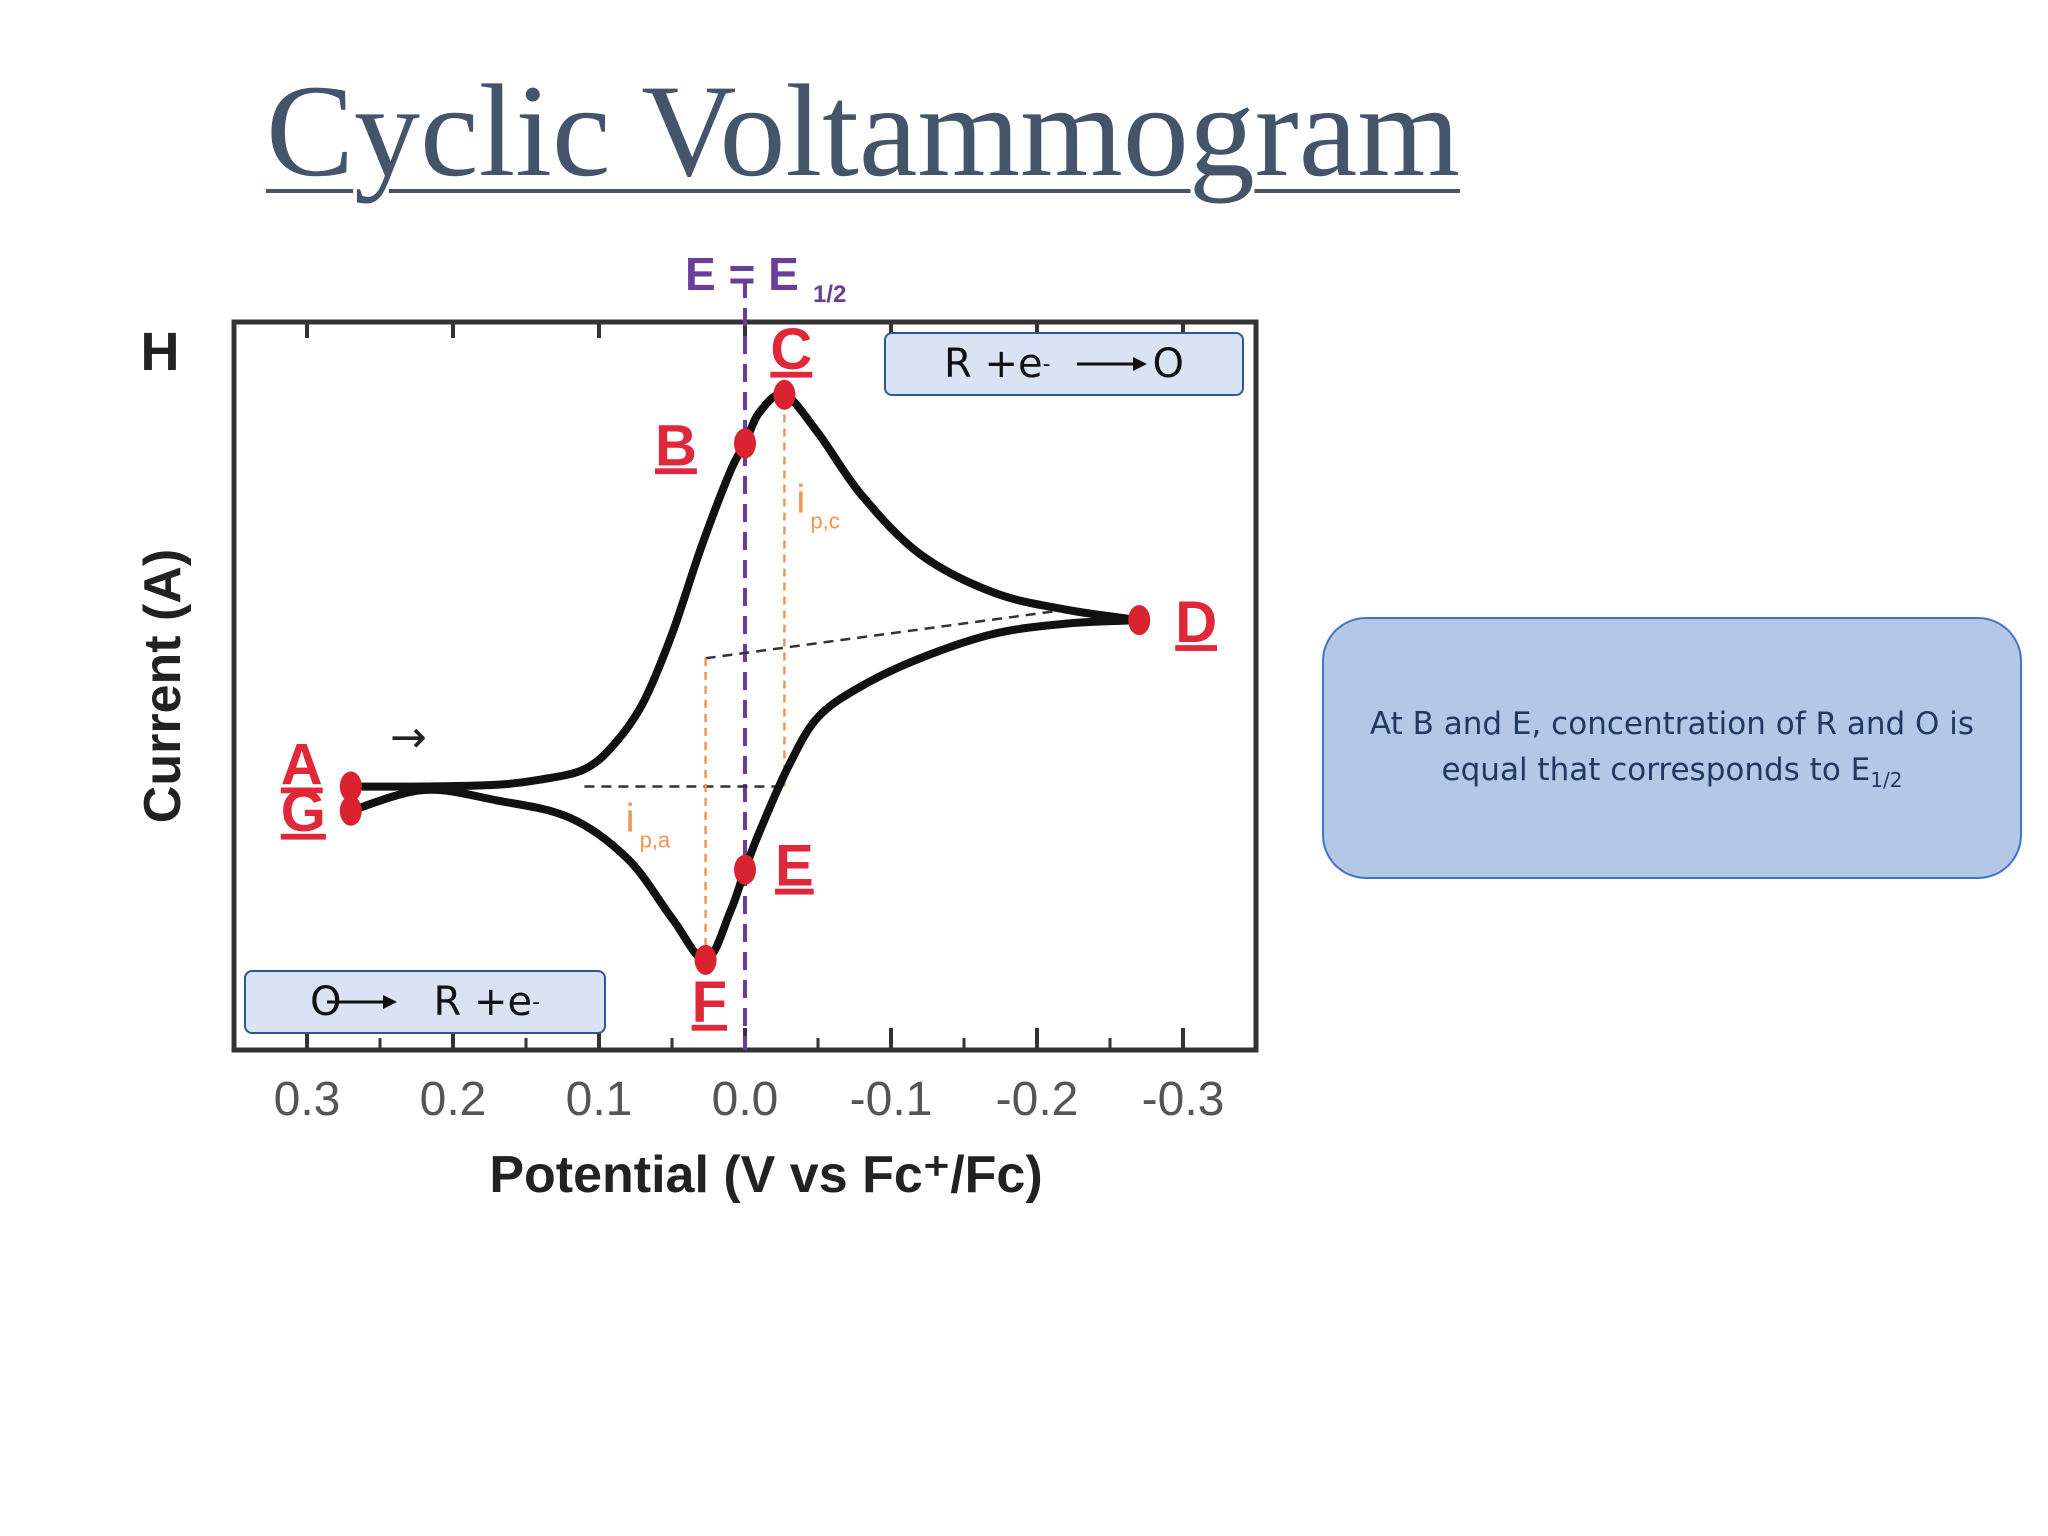 The image size is (2048, 1536). Describe the element at coordinates (1037, 1099) in the screenshot. I see `x-tick-label: -0.2` at that location.